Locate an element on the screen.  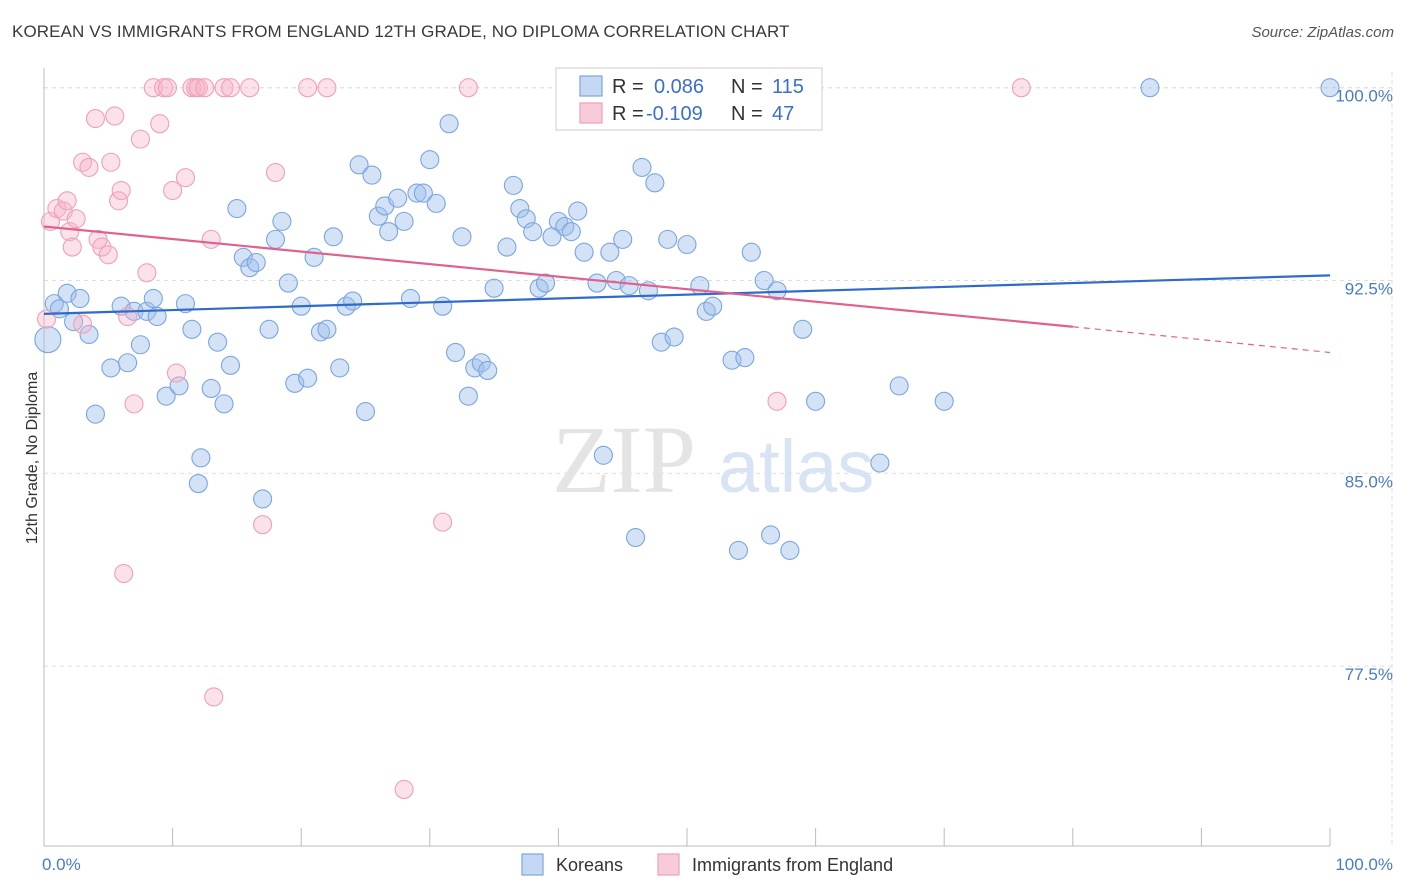
bottom-legend-swatch-koreans is located at coordinates (532, 864).